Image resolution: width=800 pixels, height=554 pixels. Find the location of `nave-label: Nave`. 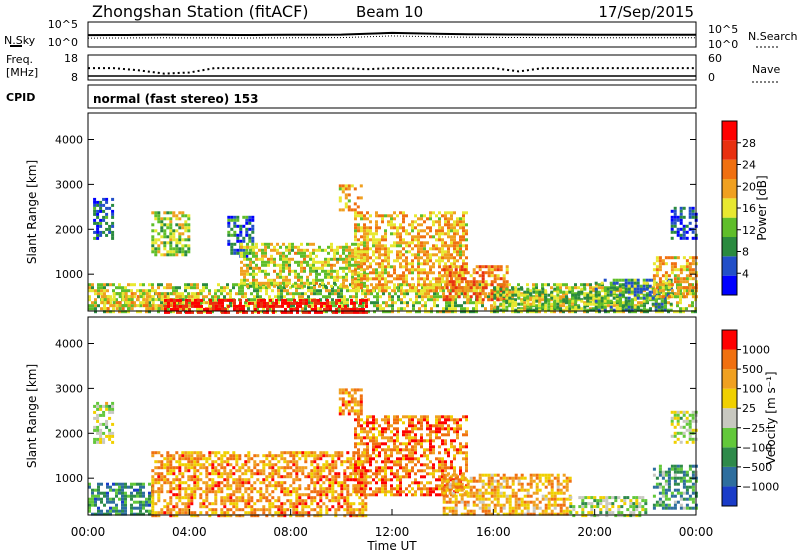

nave-label: Nave is located at coordinates (766, 69).